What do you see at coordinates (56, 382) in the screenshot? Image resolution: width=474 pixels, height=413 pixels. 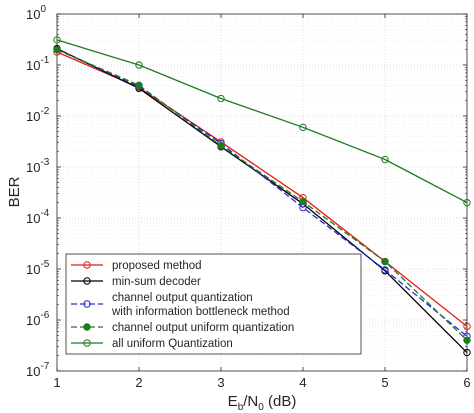 I see `x-tick-label: 1` at bounding box center [56, 382].